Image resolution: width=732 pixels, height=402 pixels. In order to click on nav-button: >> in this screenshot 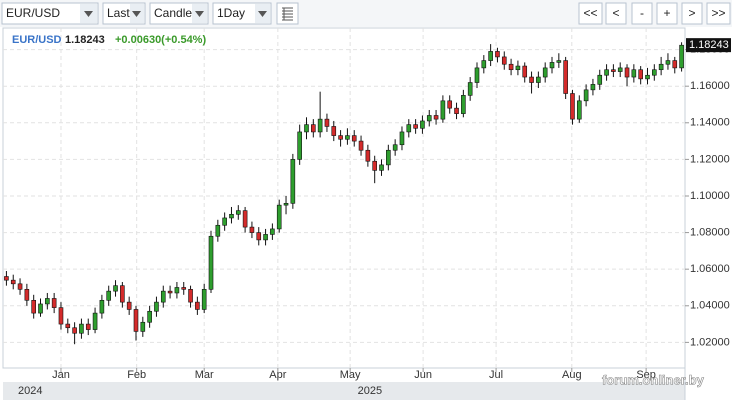, I will do `click(718, 13)`.